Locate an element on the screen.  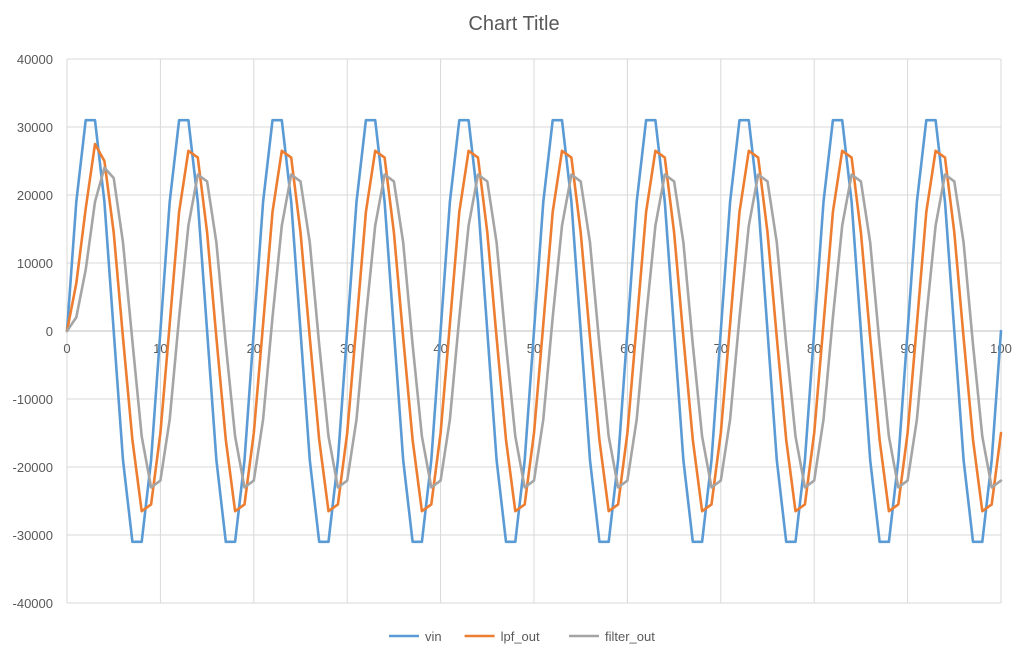
y-tick-label: 0 is located at coordinates (49, 331).